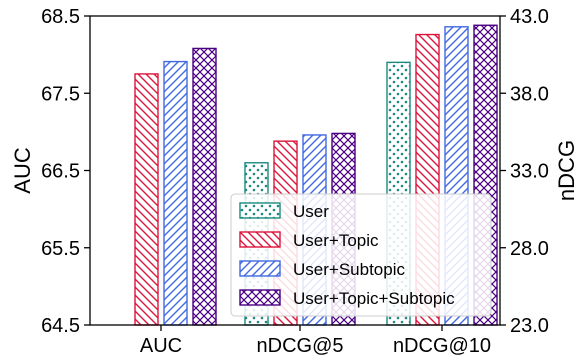 The width and height of the screenshot is (581, 356). Describe the element at coordinates (60, 172) in the screenshot. I see `left-tick-label: 66.5` at that location.